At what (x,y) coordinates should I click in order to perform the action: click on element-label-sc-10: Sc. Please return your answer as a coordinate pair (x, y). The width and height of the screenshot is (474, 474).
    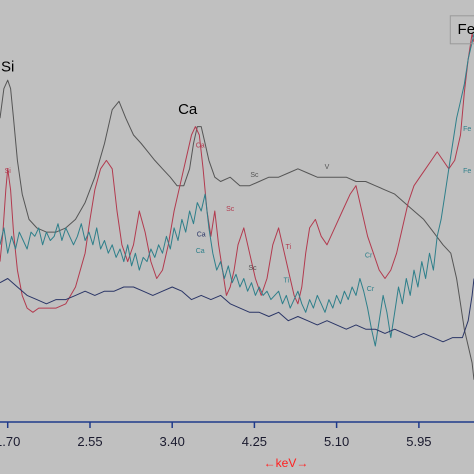
    Looking at the image, I should click on (252, 268).